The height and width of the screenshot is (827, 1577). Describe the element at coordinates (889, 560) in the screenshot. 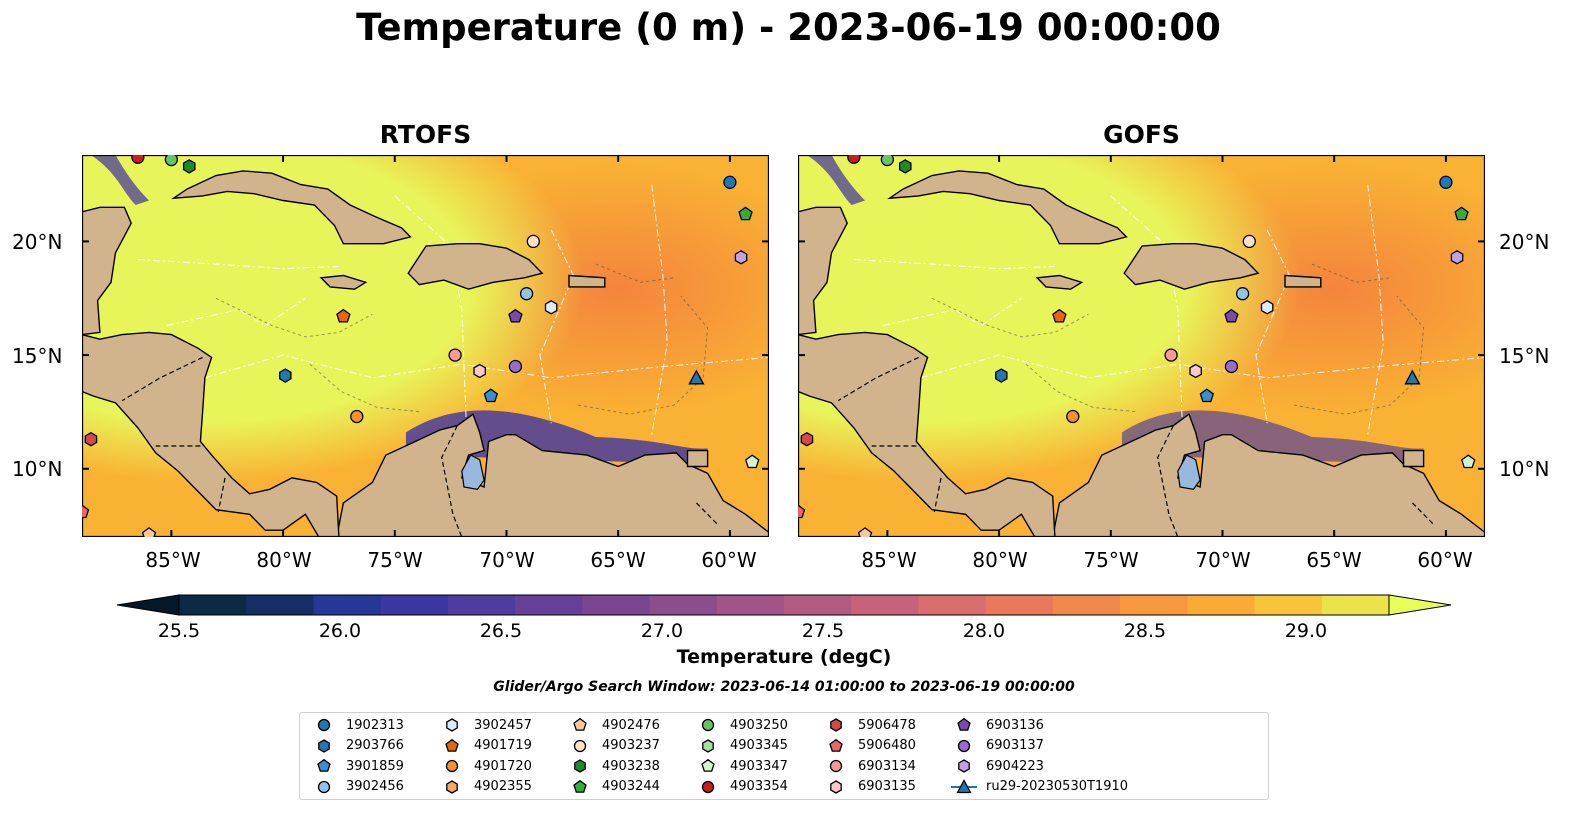

I see `lon-label-85w-gofs: 85°W` at that location.